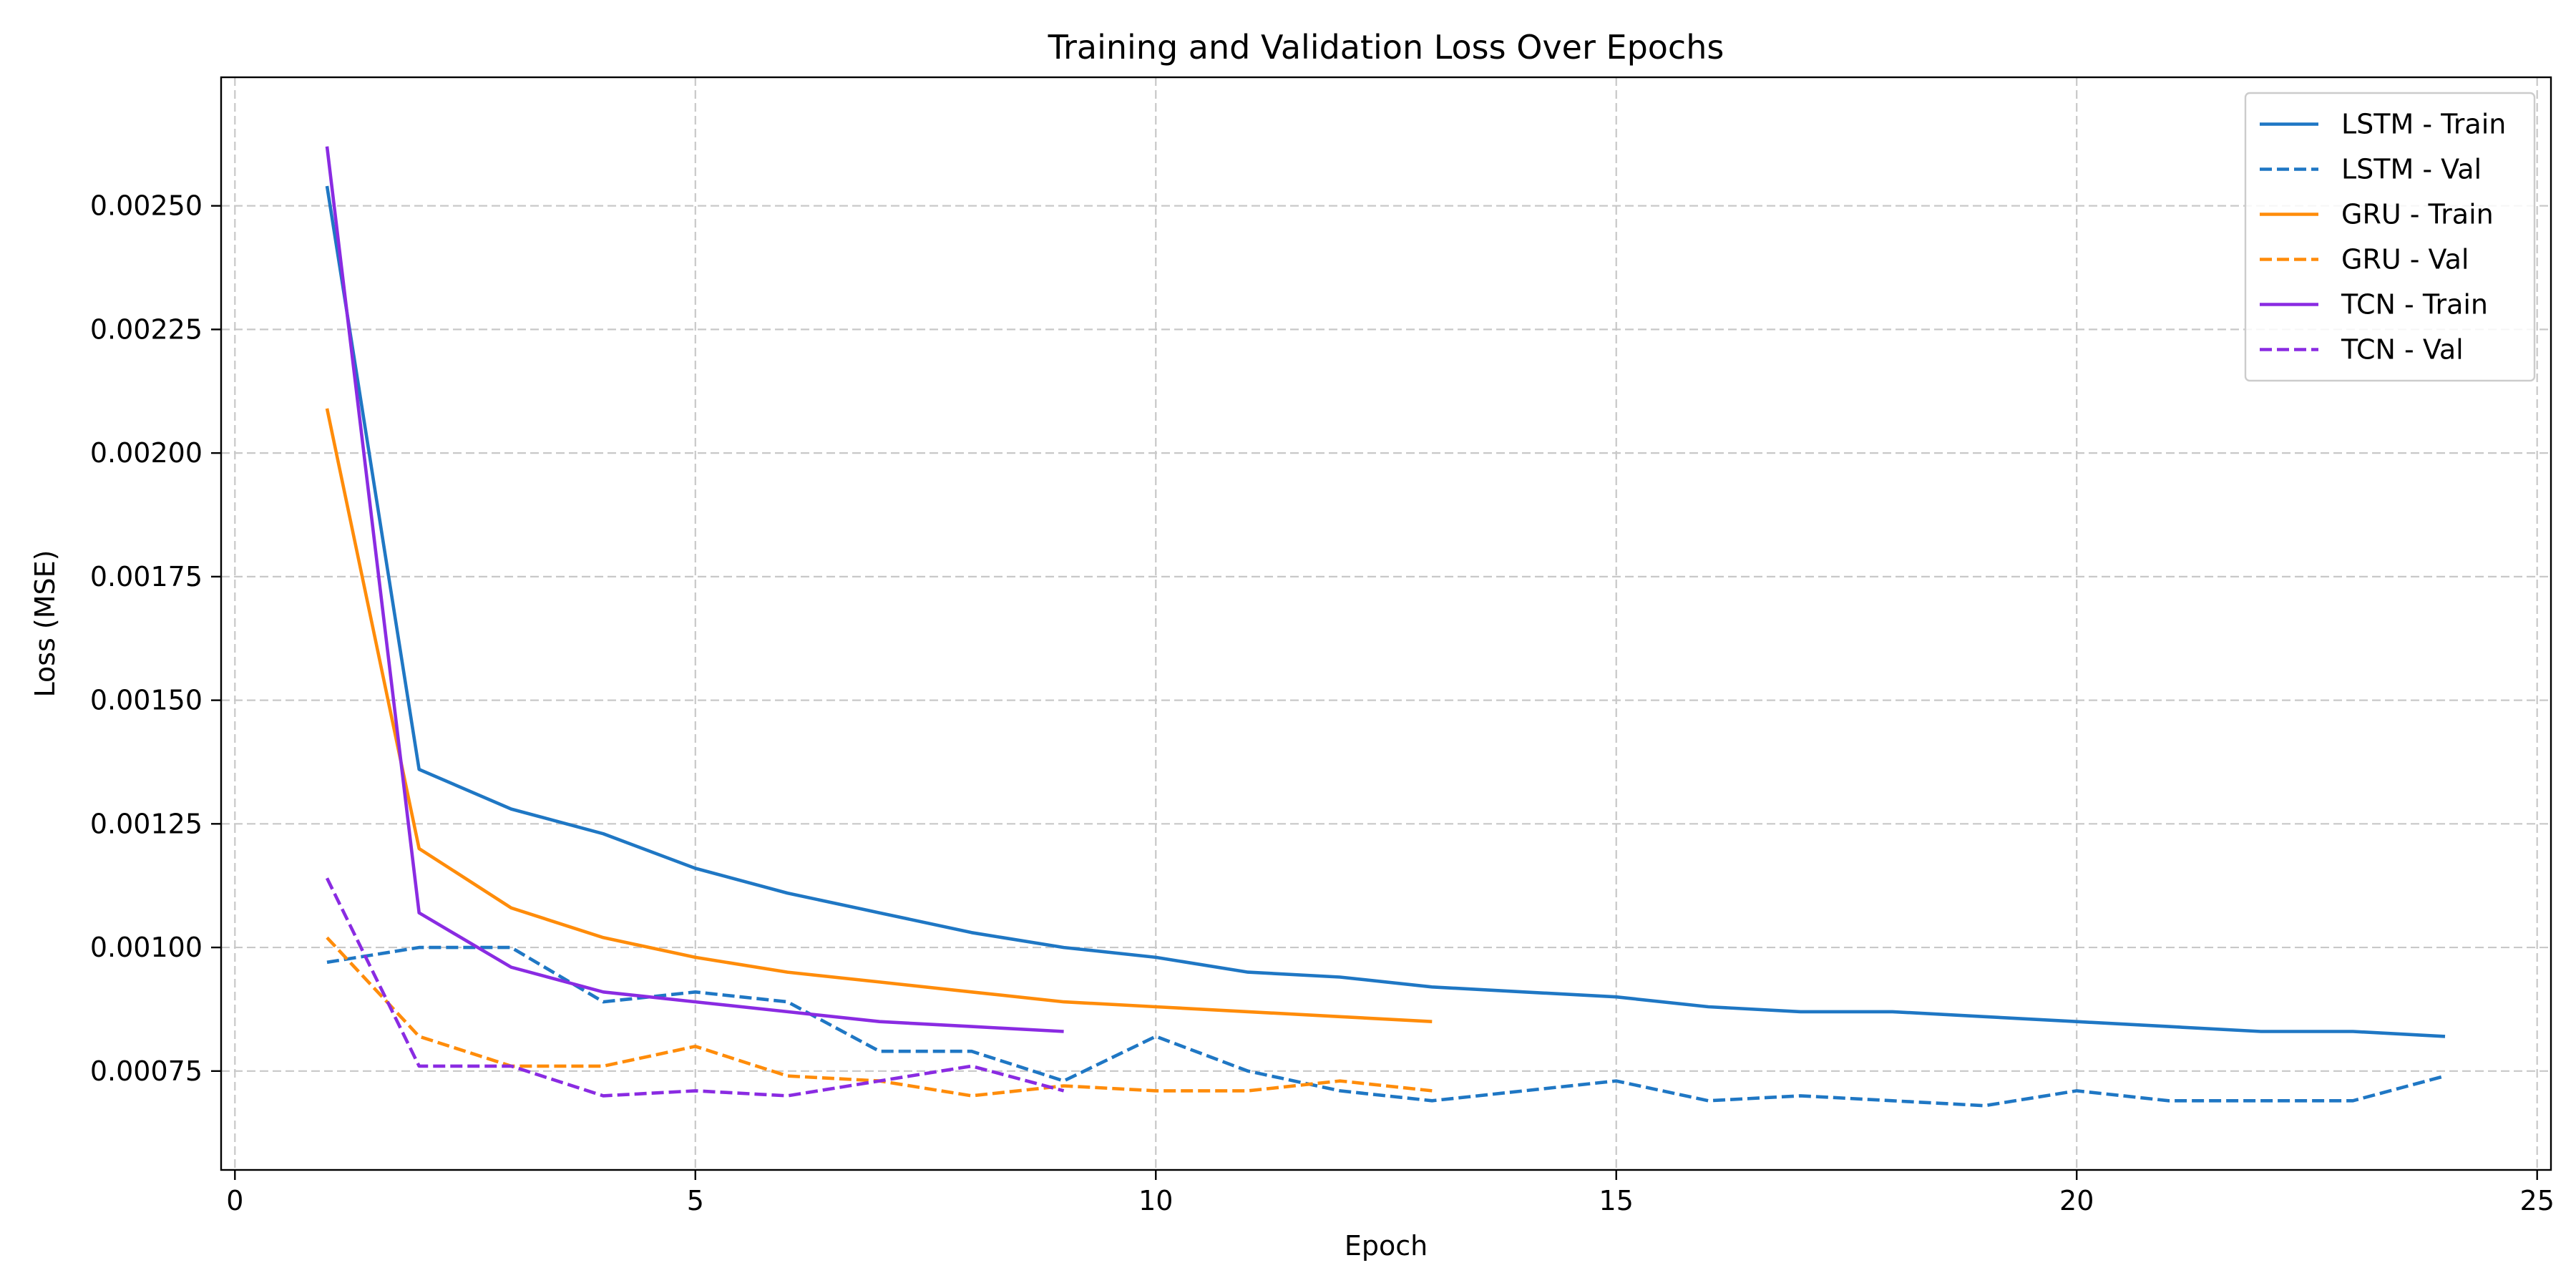 The image size is (2576, 1288). What do you see at coordinates (2537, 1200) in the screenshot?
I see `x-tick-label: 25` at bounding box center [2537, 1200].